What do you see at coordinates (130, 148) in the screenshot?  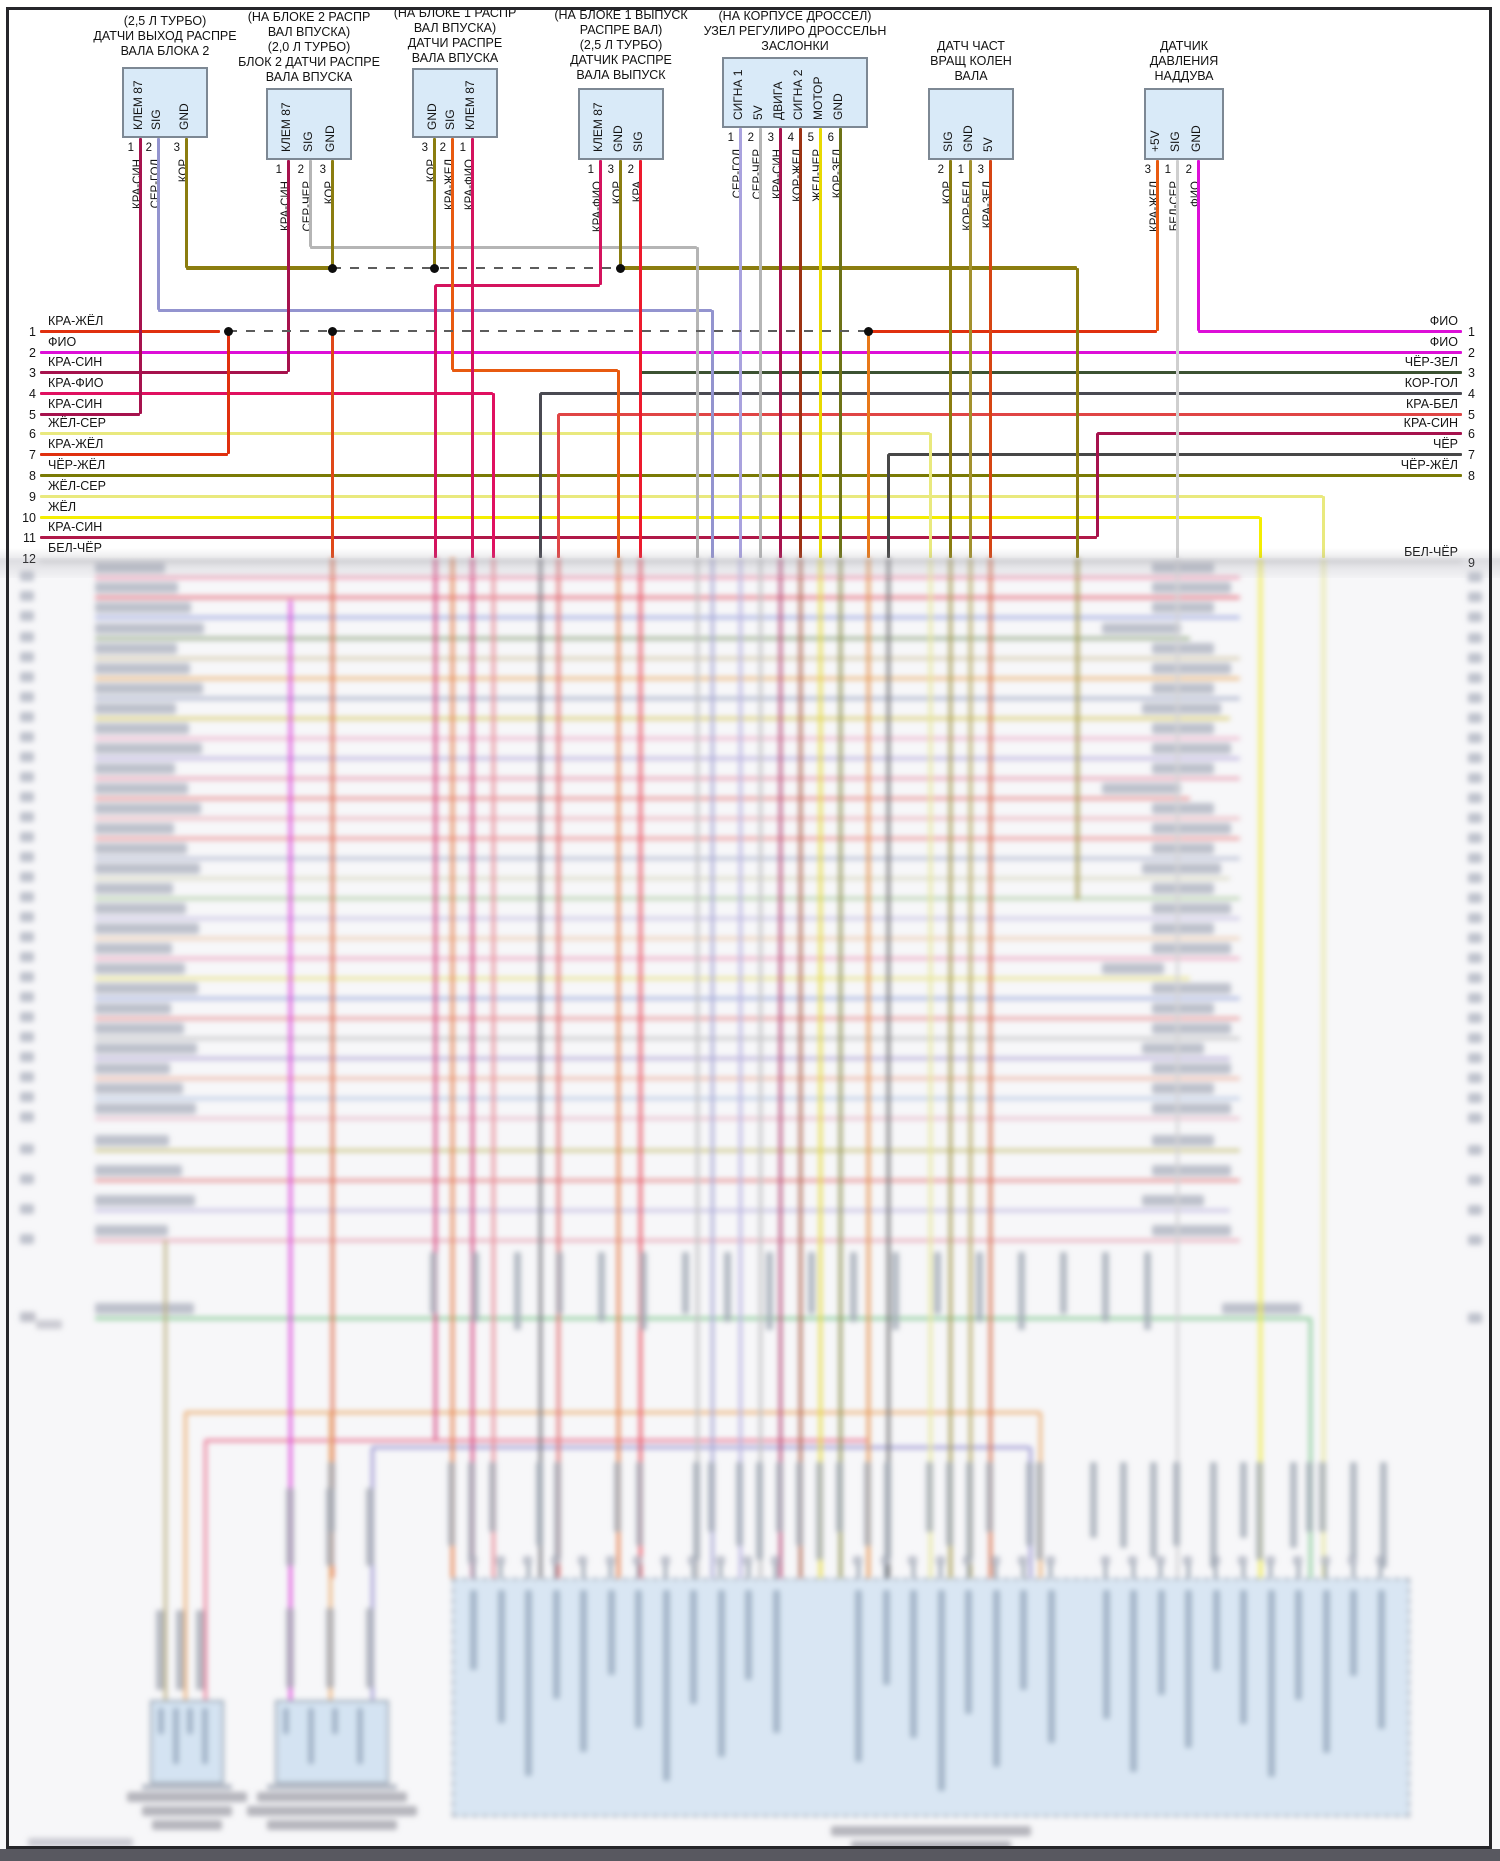 I see `wire-number: 1` at bounding box center [130, 148].